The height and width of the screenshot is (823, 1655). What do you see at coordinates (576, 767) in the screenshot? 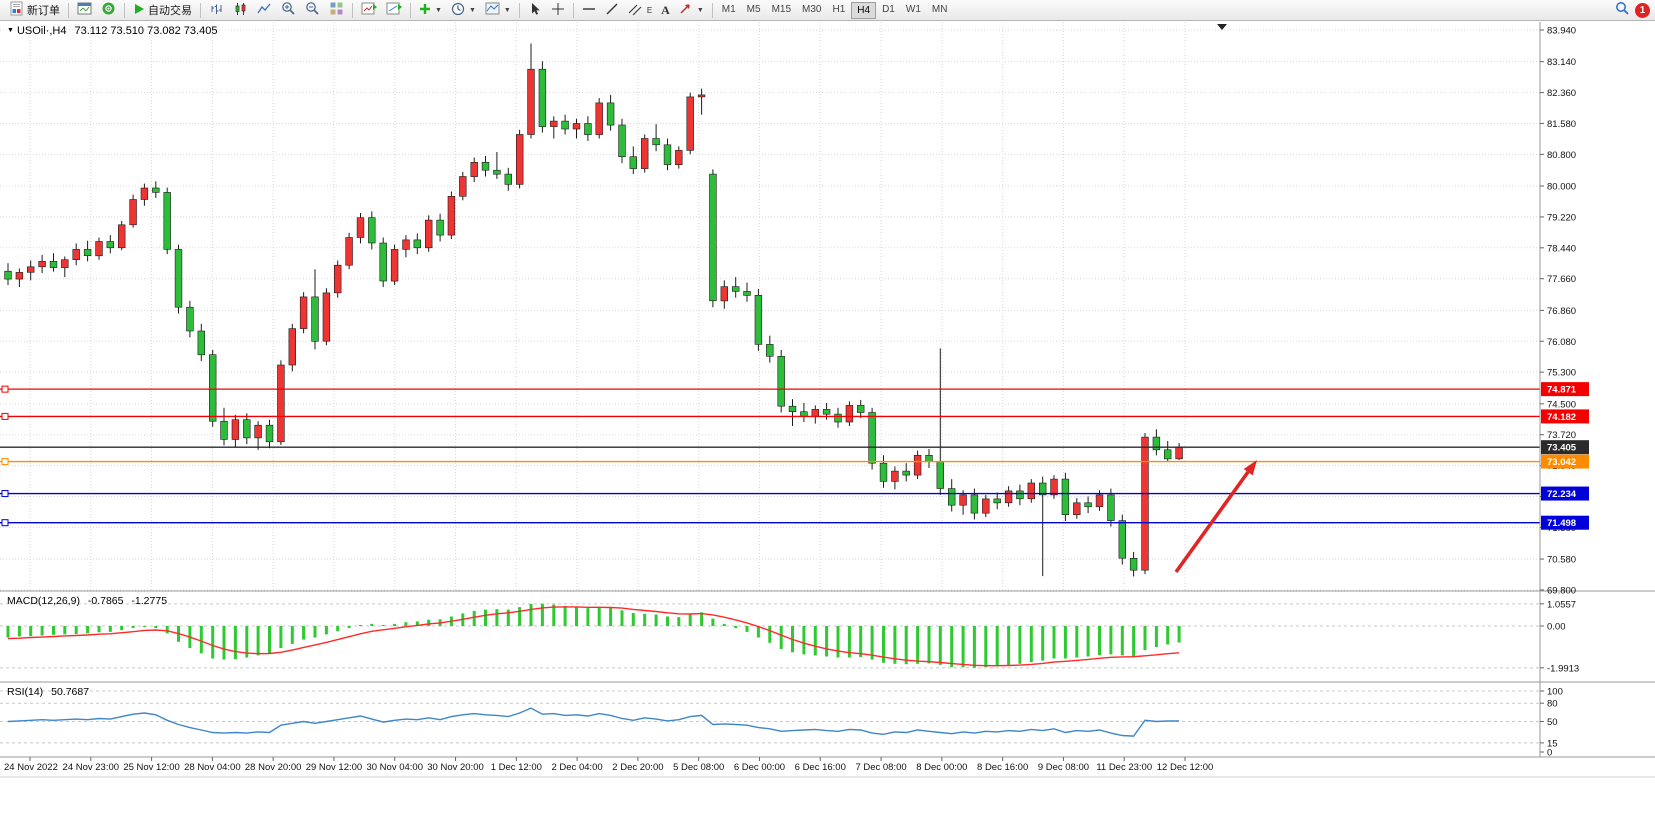
I see `svg-text: 2 Dec 04:00` at bounding box center [576, 767].